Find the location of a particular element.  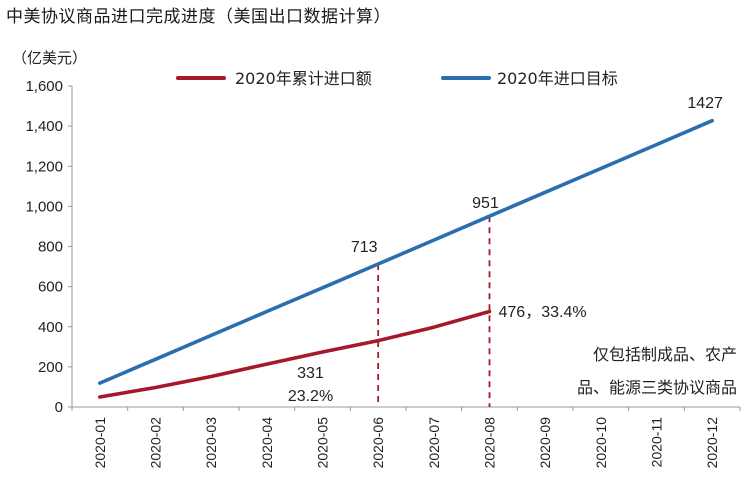

x-tick-label: 2020-02 is located at coordinates (156, 443).